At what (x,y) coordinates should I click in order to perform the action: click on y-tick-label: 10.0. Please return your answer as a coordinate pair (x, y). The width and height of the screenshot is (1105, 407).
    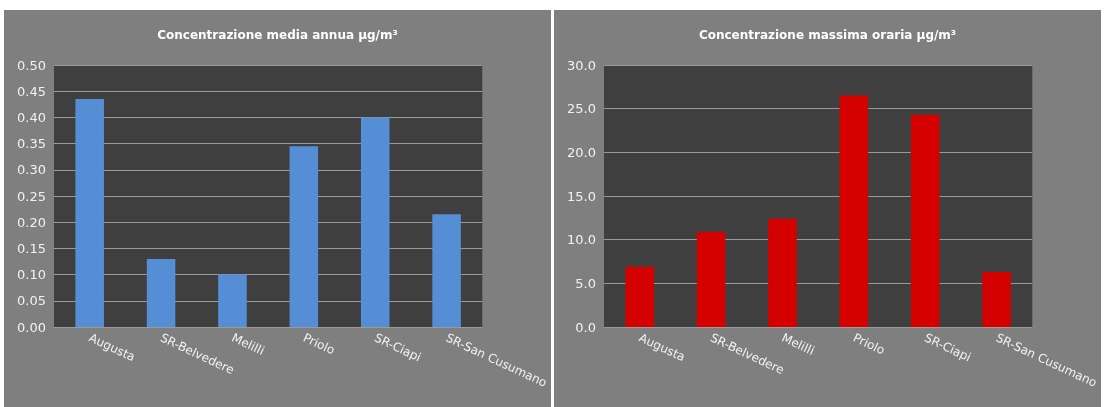
    Looking at the image, I should click on (581, 240).